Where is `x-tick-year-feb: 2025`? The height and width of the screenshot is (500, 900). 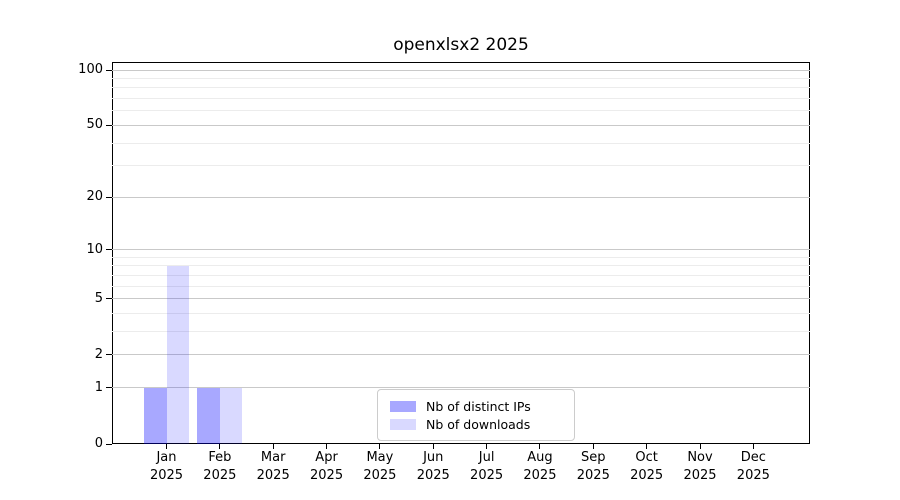 x-tick-year-feb: 2025 is located at coordinates (220, 475).